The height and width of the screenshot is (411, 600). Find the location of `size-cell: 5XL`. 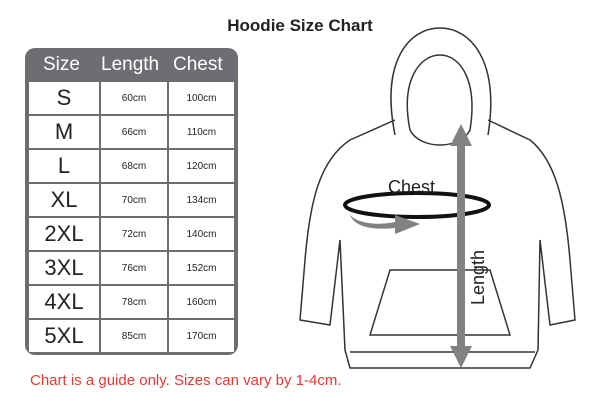

size-cell: 5XL is located at coordinates (64, 336).